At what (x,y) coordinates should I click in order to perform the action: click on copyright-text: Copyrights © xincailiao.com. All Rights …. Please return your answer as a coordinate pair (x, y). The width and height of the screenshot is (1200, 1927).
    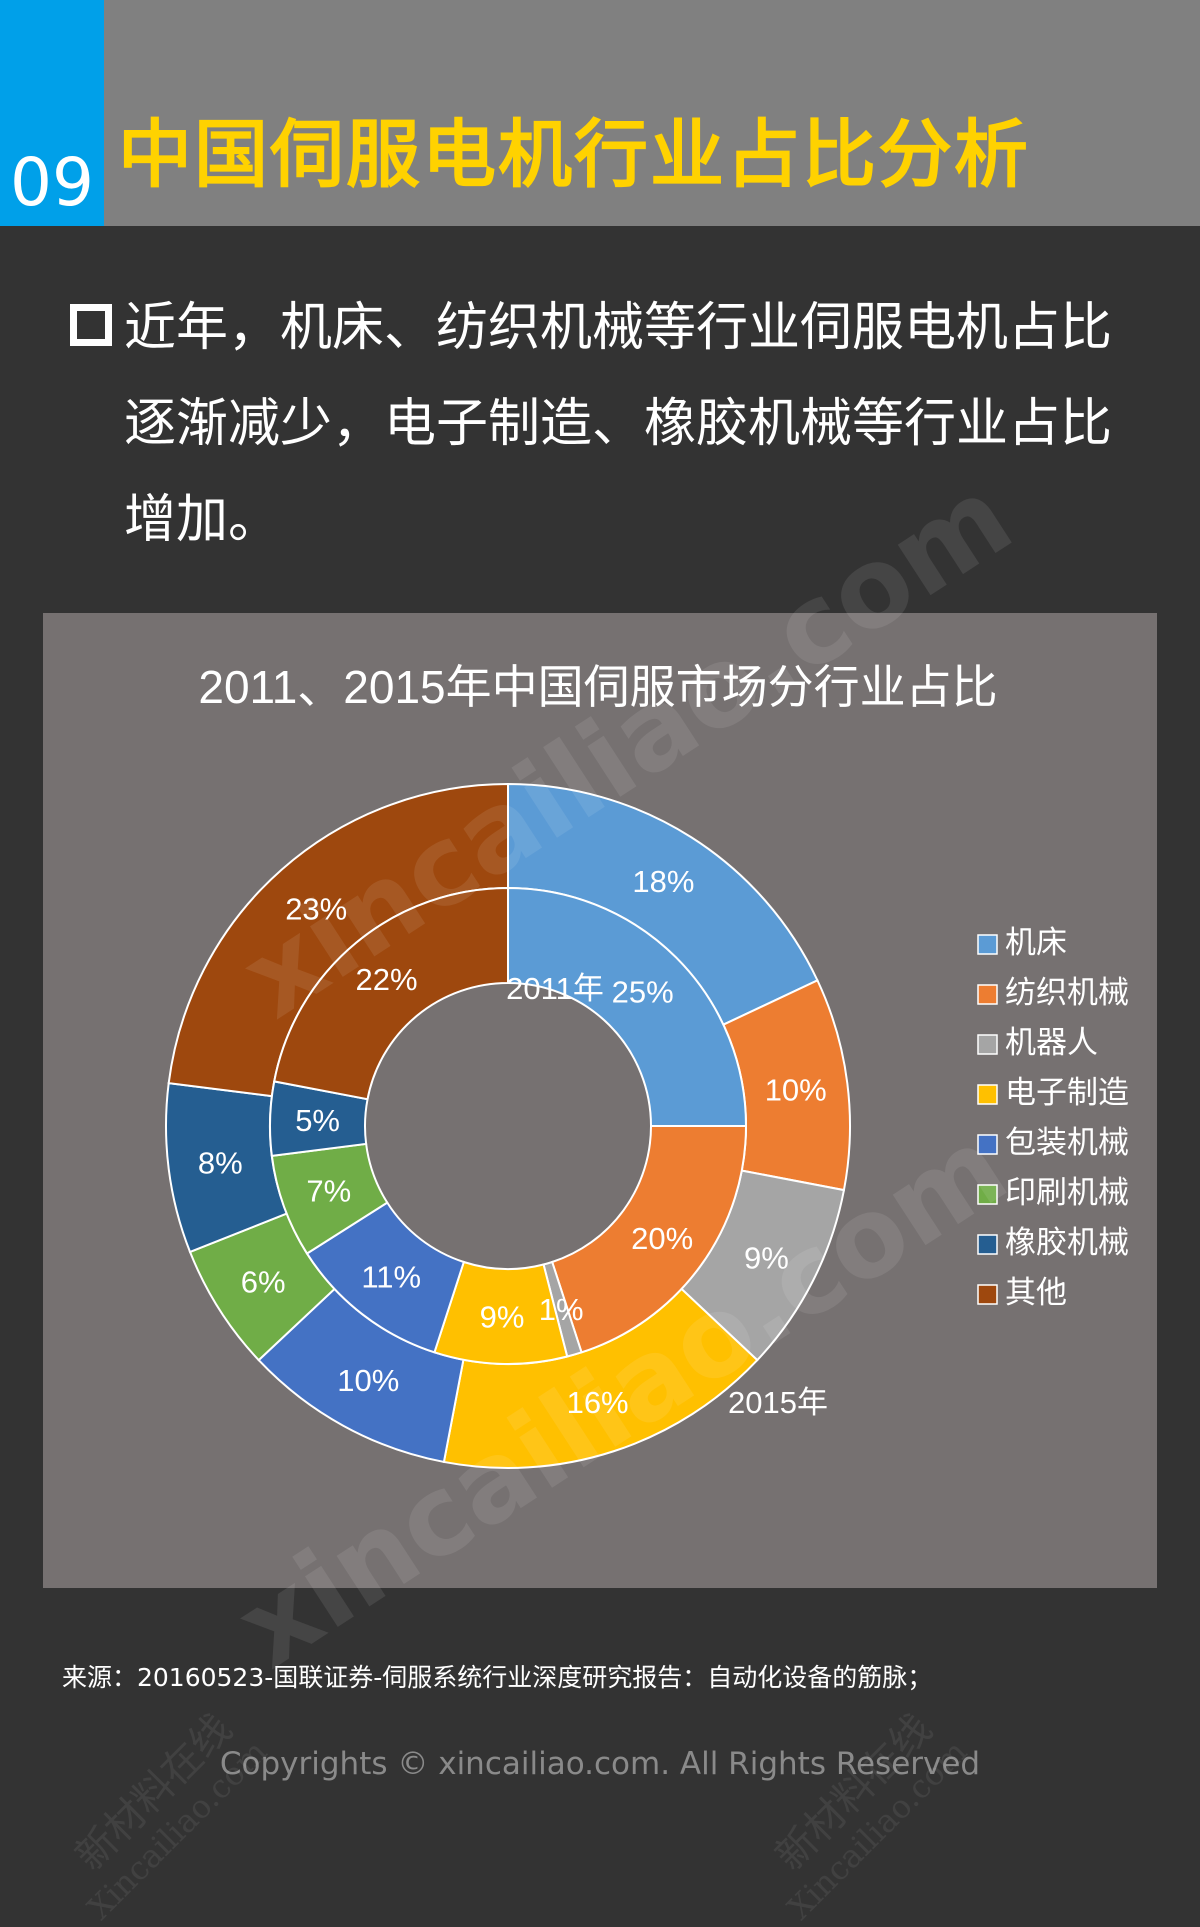
    Looking at the image, I should click on (600, 1764).